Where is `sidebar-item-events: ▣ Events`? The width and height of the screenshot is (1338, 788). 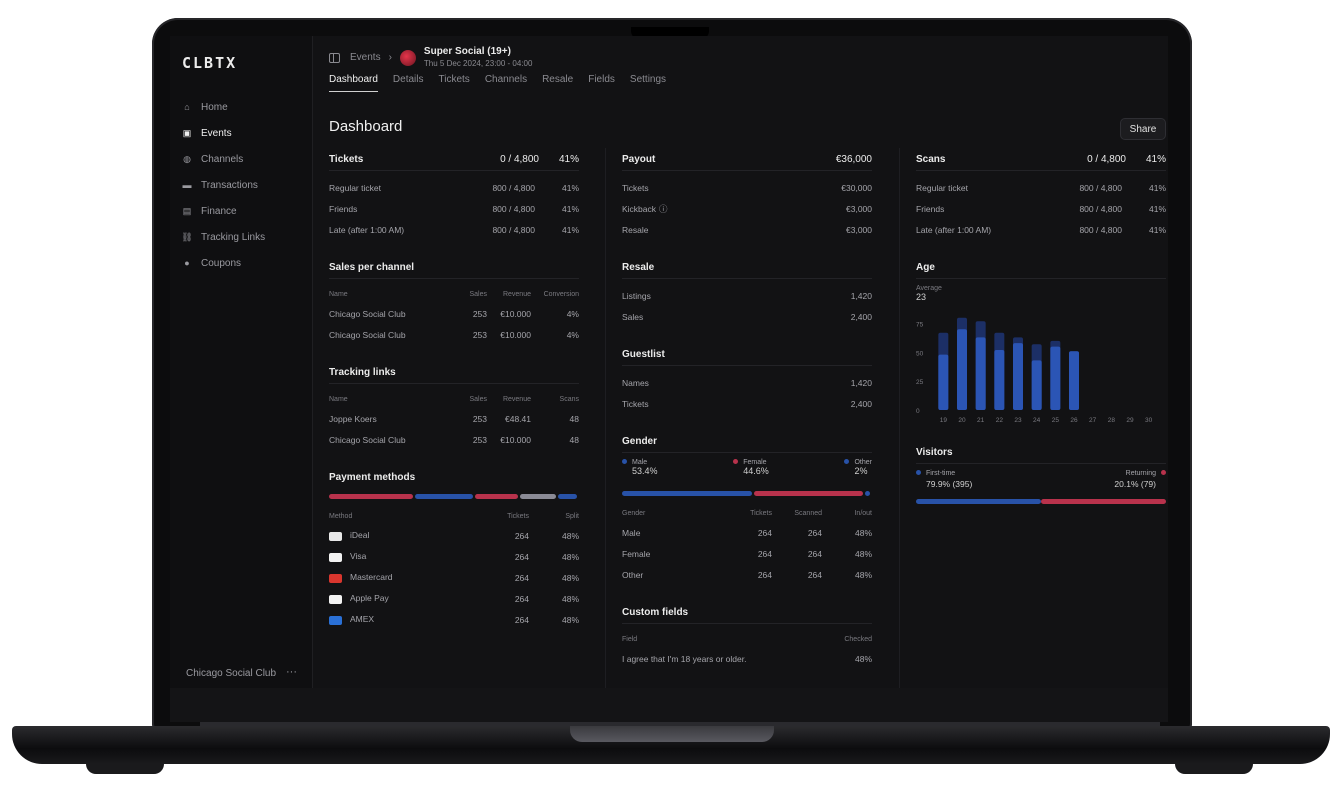
sidebar-item-events: ▣ Events is located at coordinates (244, 133).